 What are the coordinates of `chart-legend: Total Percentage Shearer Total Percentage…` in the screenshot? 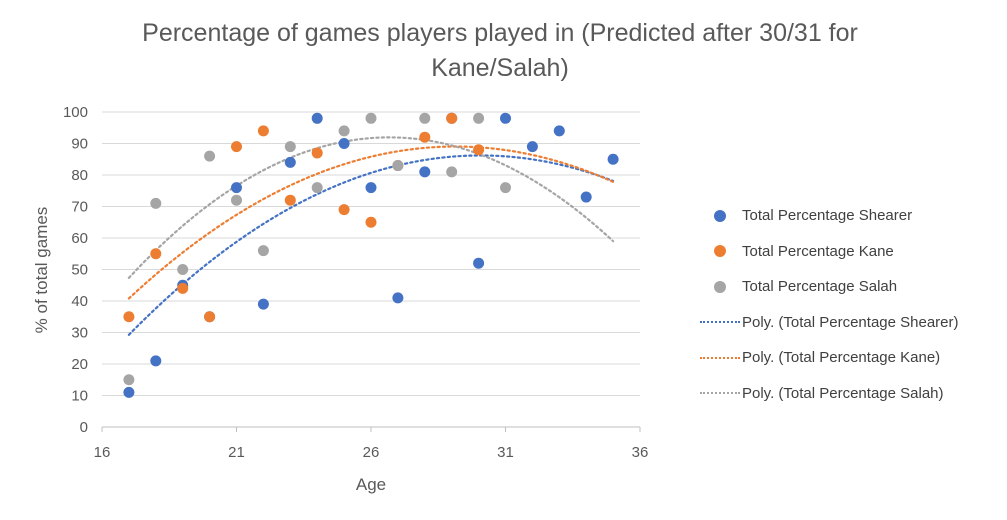 It's located at (829, 304).